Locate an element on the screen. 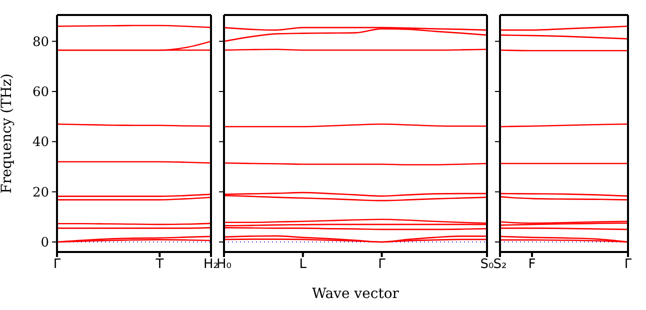  x-tick-label: F is located at coordinates (532, 264).